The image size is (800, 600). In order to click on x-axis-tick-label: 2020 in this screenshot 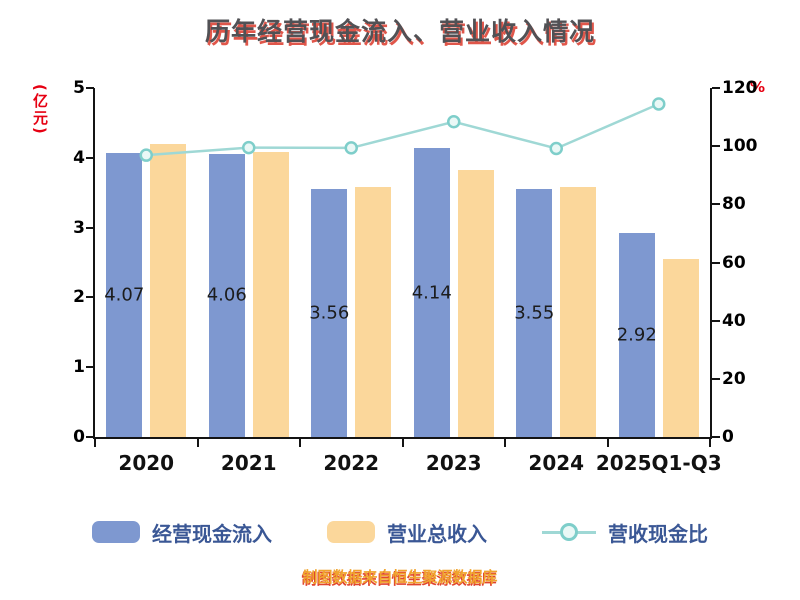, I will do `click(146, 463)`.